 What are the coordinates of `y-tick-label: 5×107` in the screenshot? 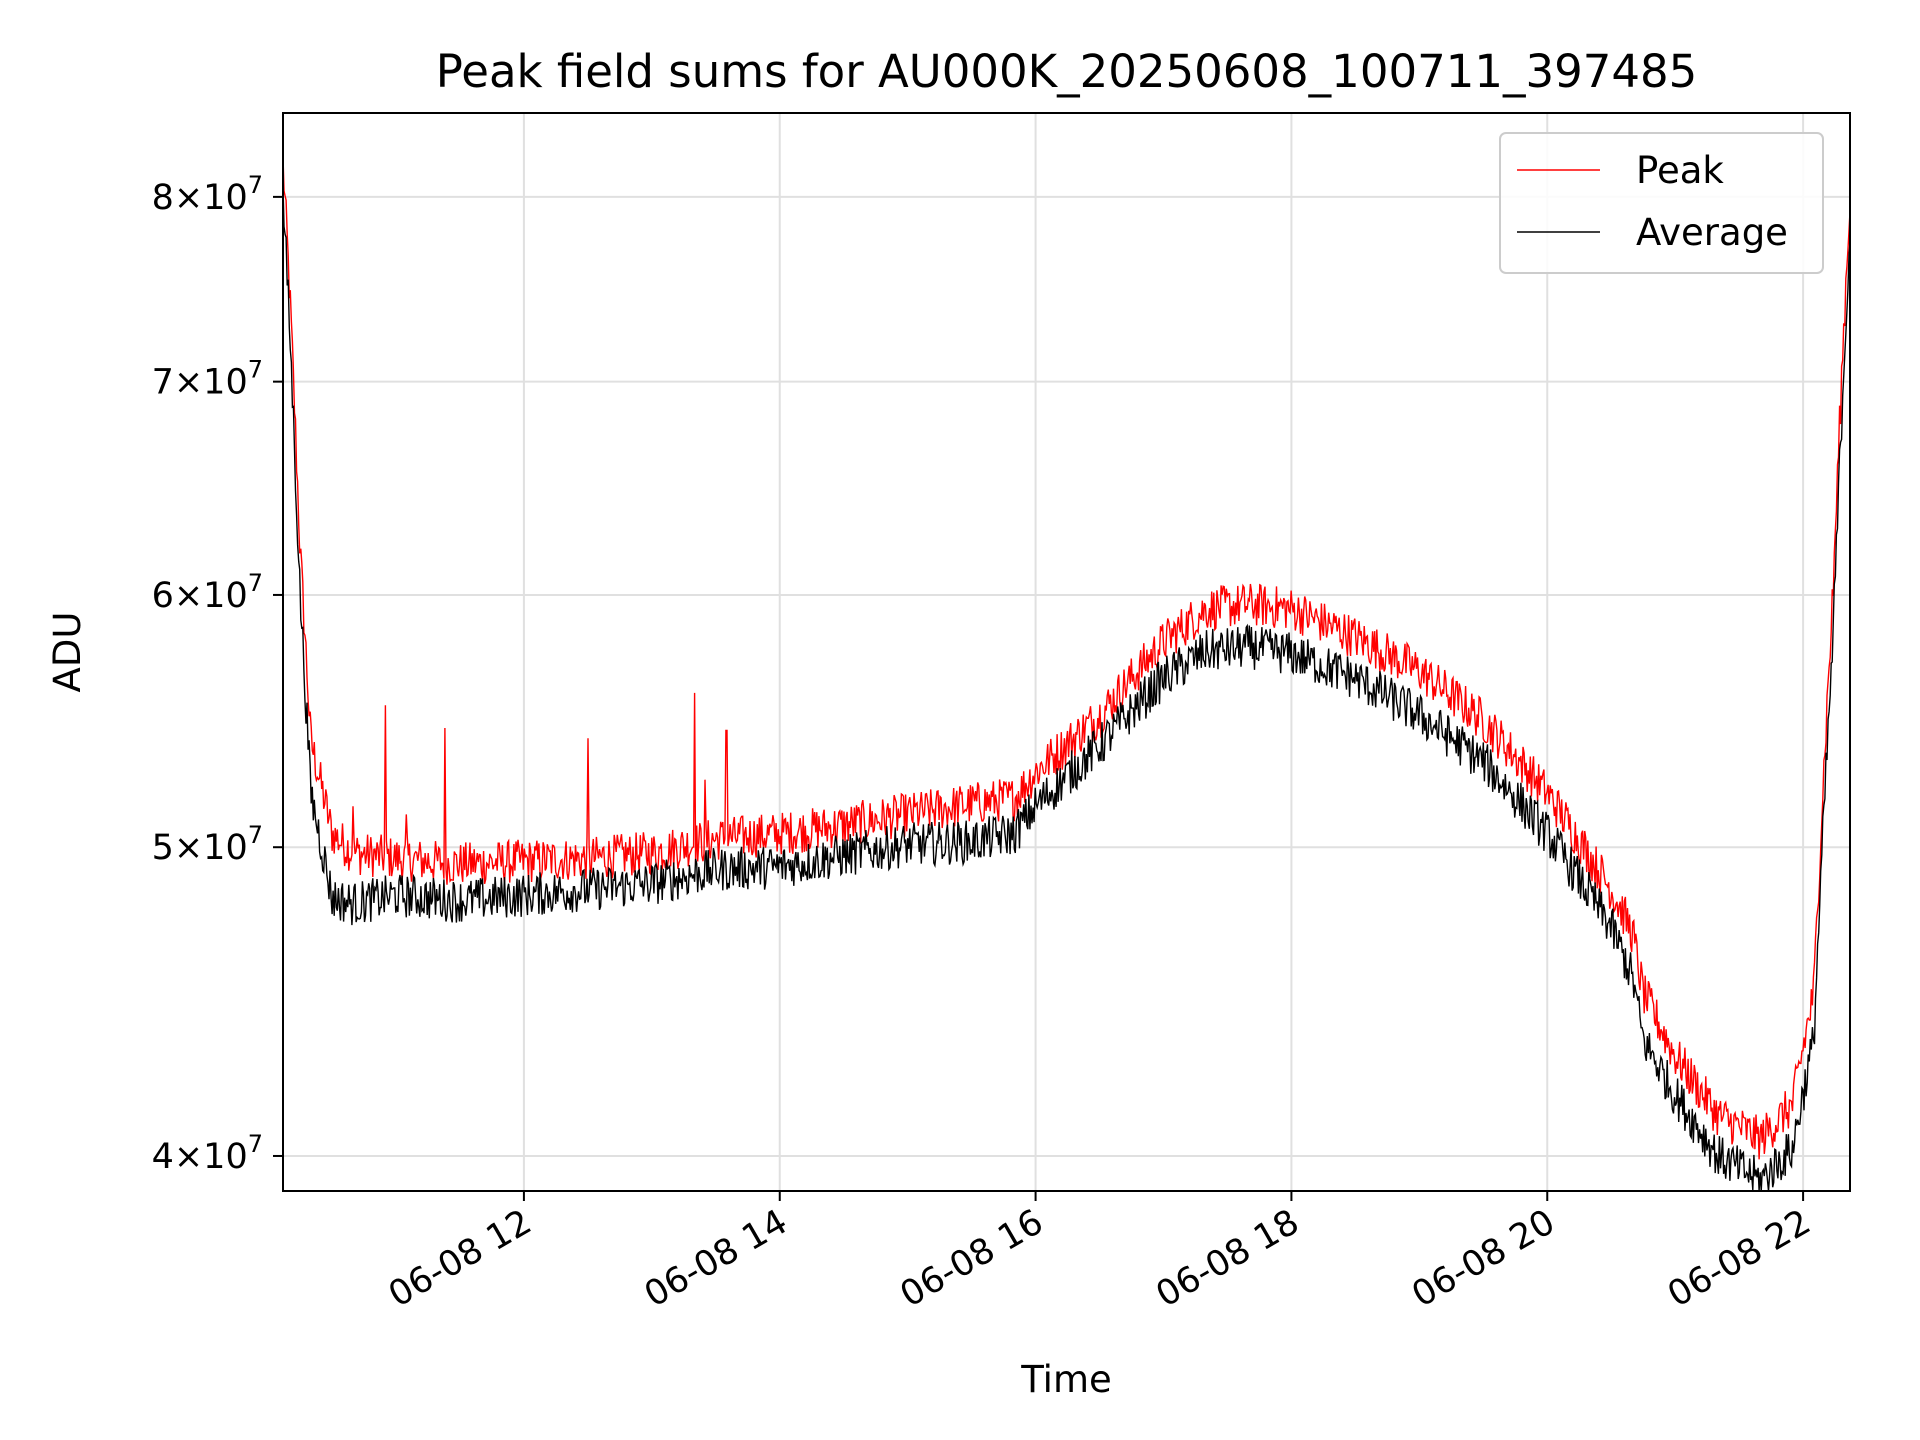 It's located at (207, 844).